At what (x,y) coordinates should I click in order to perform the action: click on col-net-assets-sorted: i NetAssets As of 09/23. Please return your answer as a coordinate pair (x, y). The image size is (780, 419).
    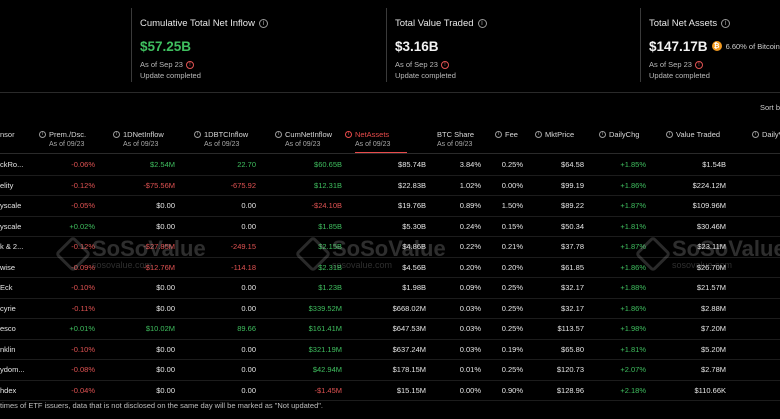
    Looking at the image, I should click on (376, 141).